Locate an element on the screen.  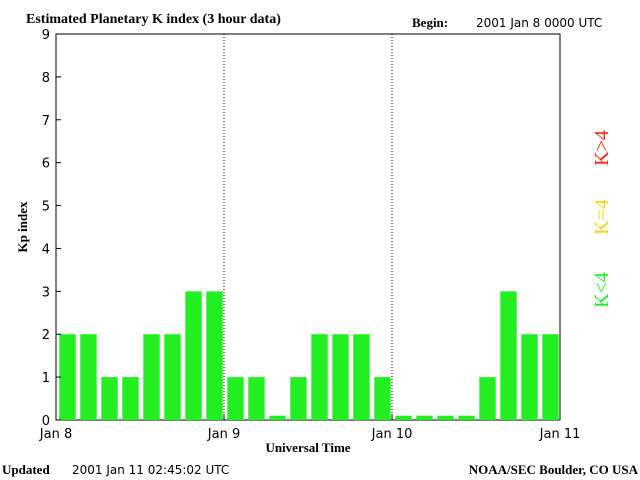
updated-value: 2001 Jan 11 02:45:02 UTC is located at coordinates (150, 470).